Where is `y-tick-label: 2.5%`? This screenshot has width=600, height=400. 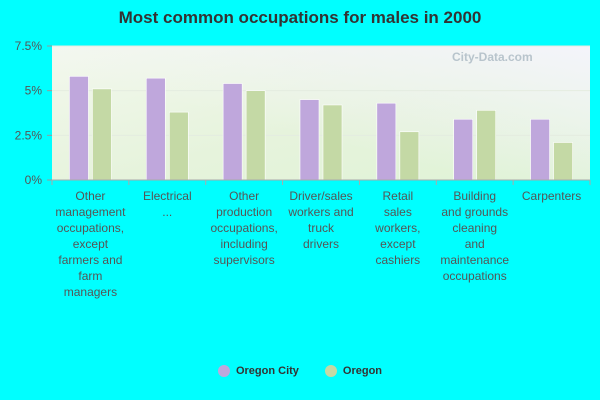 y-tick-label: 2.5% is located at coordinates (29, 135).